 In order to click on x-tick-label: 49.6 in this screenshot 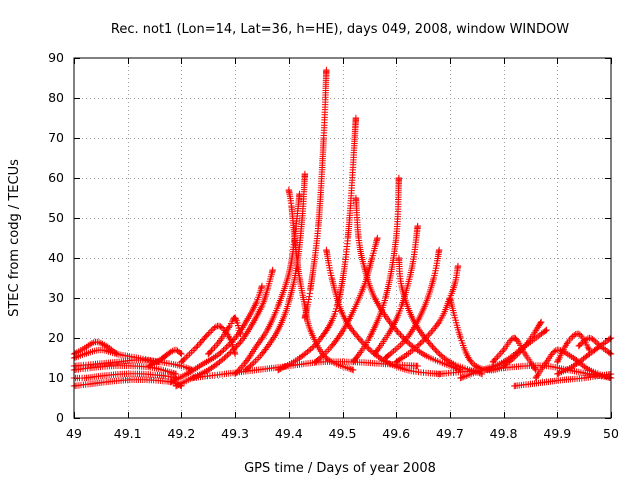, I will do `click(396, 433)`.